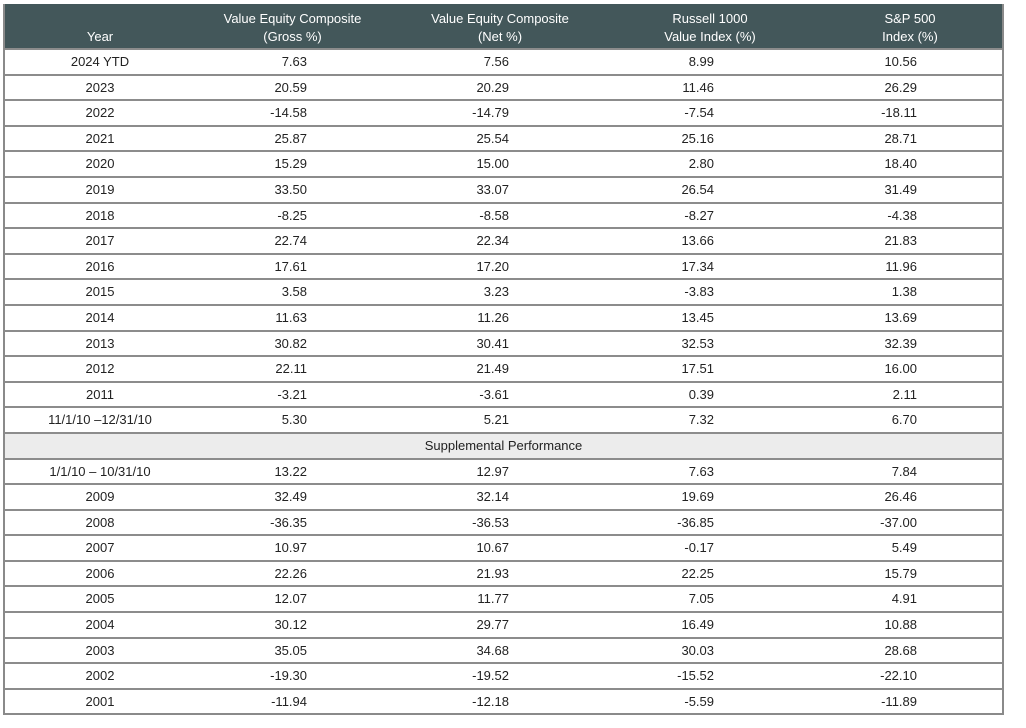  I want to click on table-row: 2008 -36.35 -36.53 -36.85 -37.00, so click(503, 521).